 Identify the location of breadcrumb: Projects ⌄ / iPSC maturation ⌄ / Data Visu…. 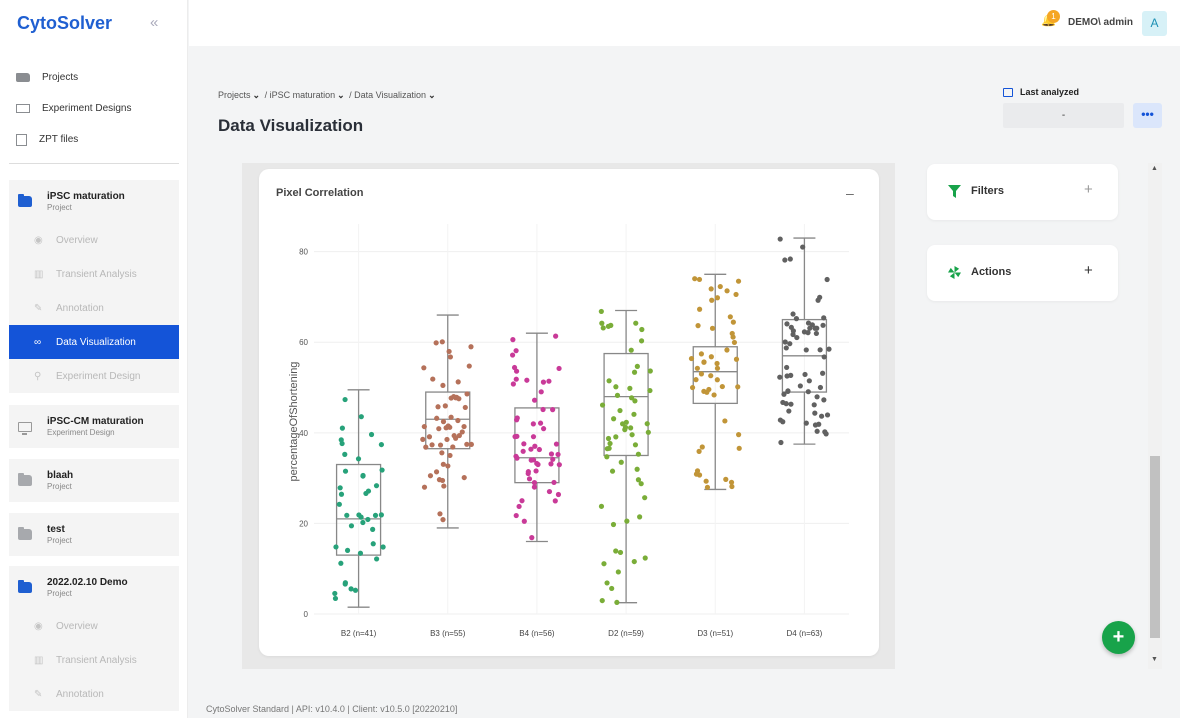
(328, 95).